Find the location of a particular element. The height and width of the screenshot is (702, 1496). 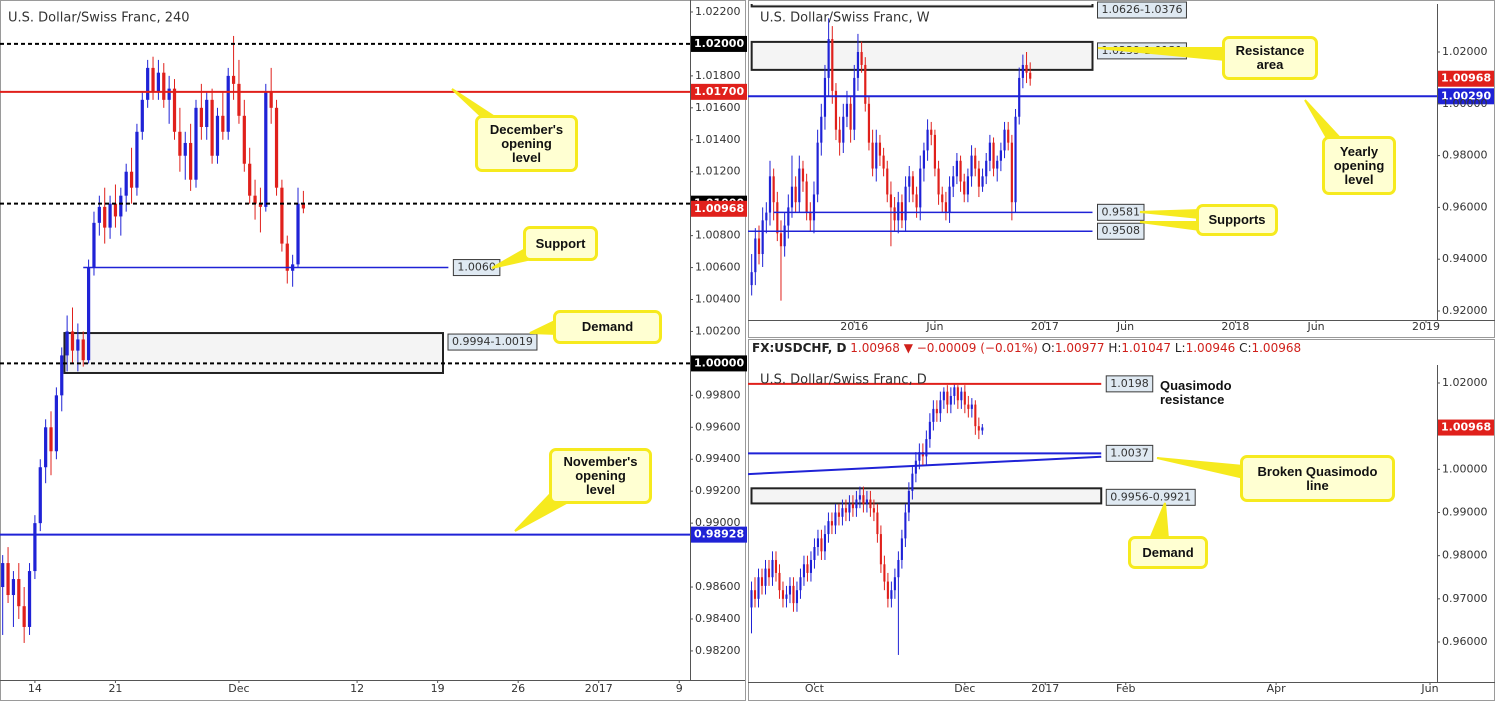

ohlc-value: 1.00977 is located at coordinates (1079, 348).